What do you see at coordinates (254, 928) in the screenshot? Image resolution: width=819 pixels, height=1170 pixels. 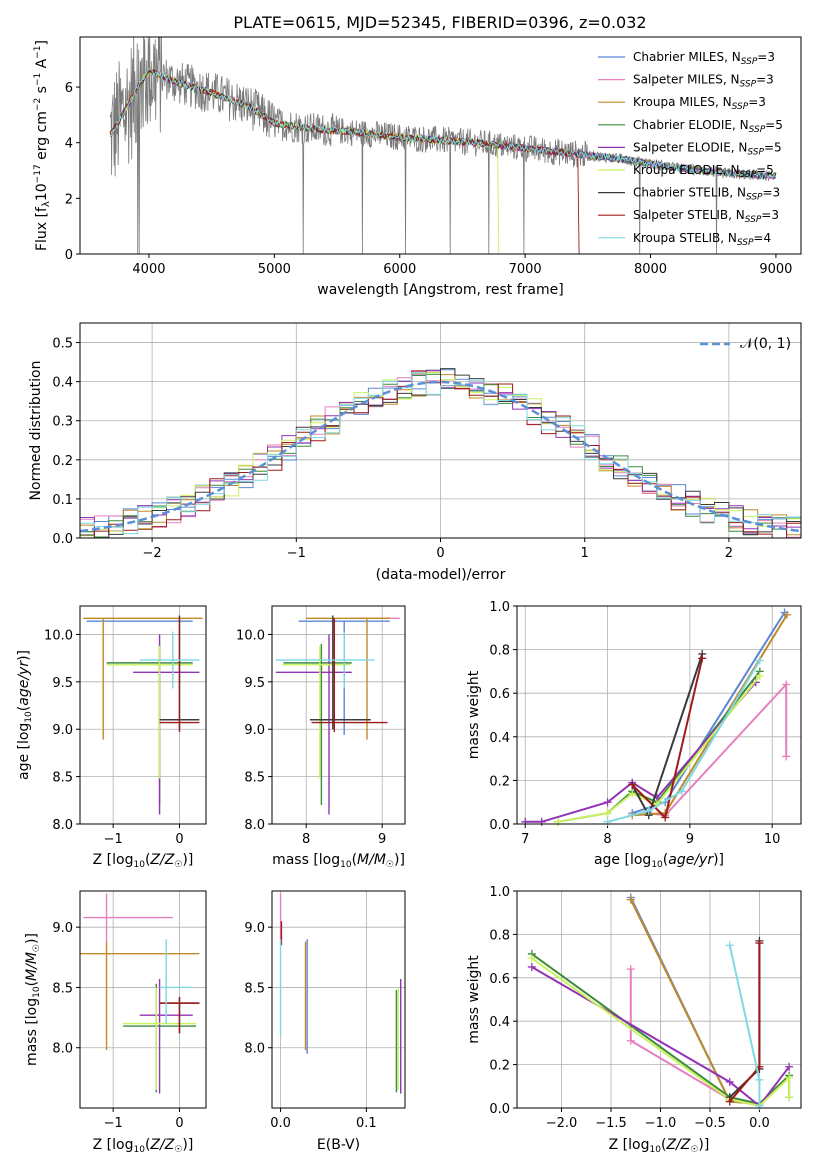 I see `mass-vs-ebv-ytick-label: 9.0` at bounding box center [254, 928].